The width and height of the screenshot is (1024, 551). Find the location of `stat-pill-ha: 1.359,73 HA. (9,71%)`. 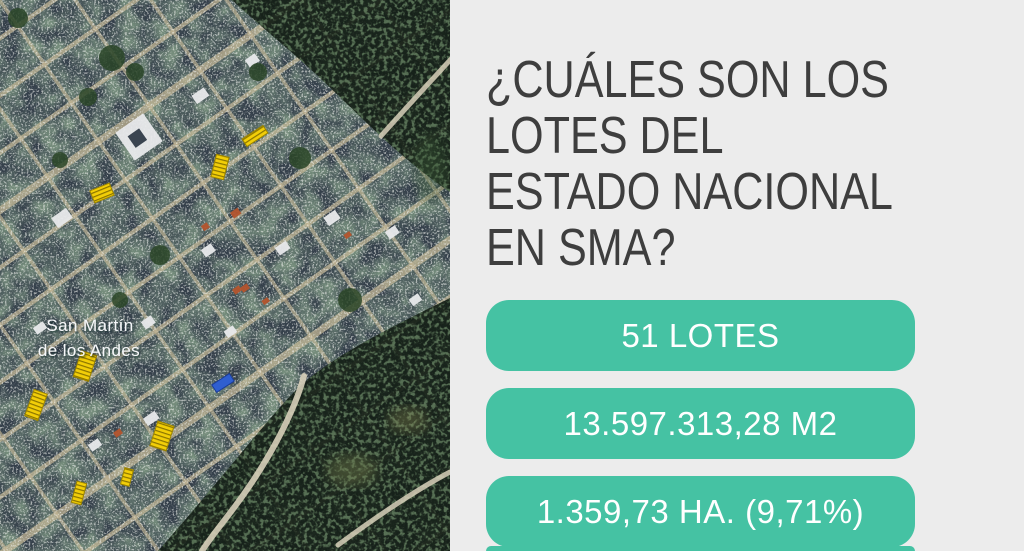

stat-pill-ha: 1.359,73 HA. (9,71%) is located at coordinates (700, 511).